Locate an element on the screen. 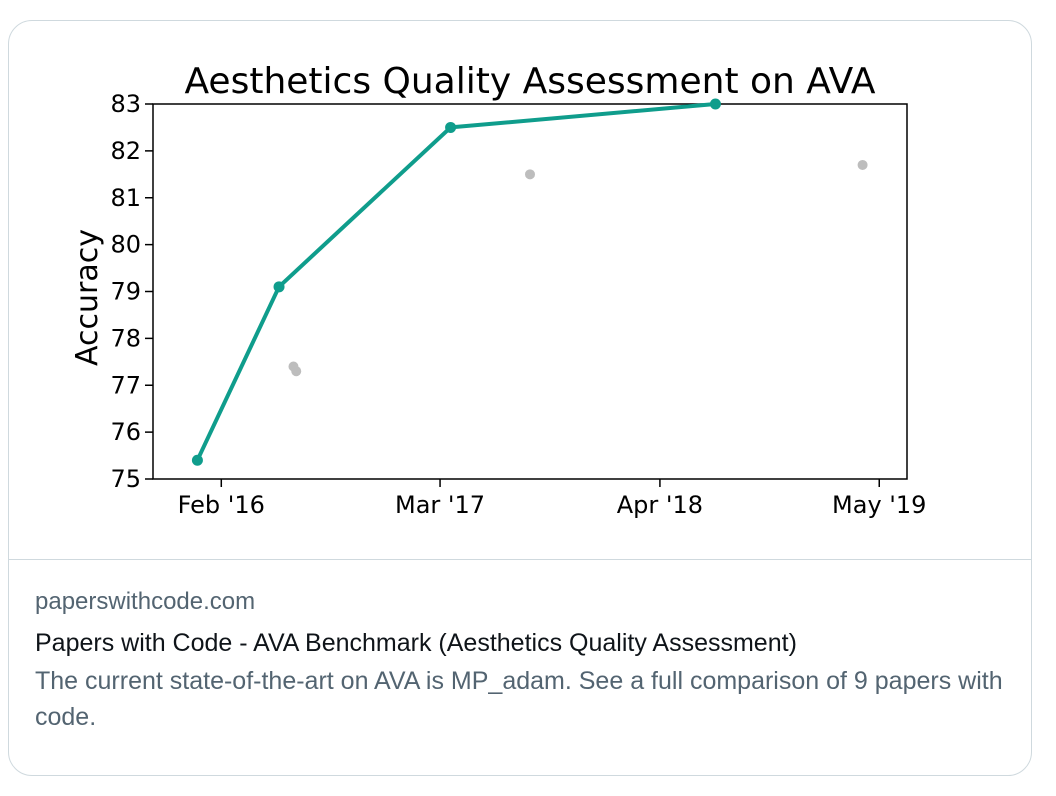 This screenshot has width=1056, height=796. card-divider is located at coordinates (520, 559).